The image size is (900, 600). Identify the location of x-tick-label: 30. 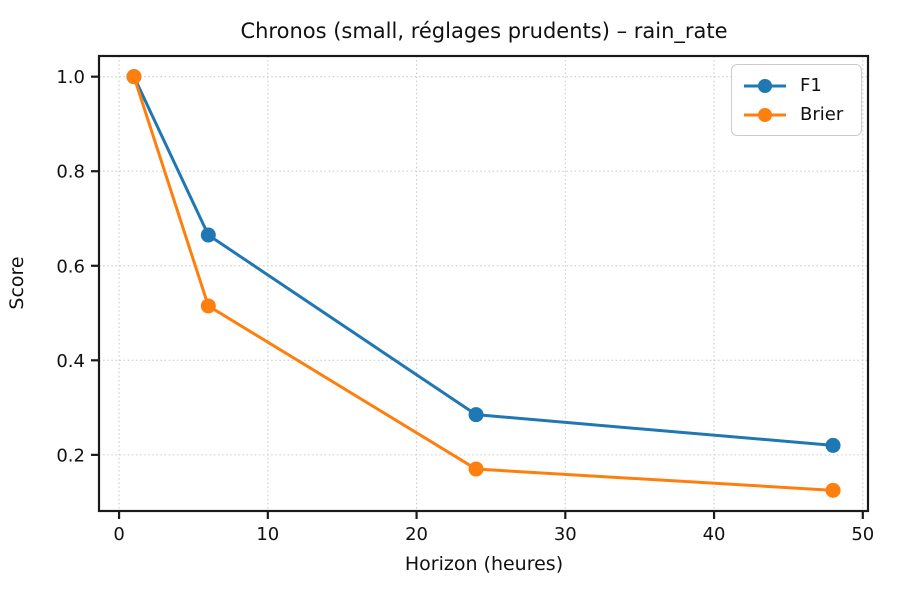
(565, 534).